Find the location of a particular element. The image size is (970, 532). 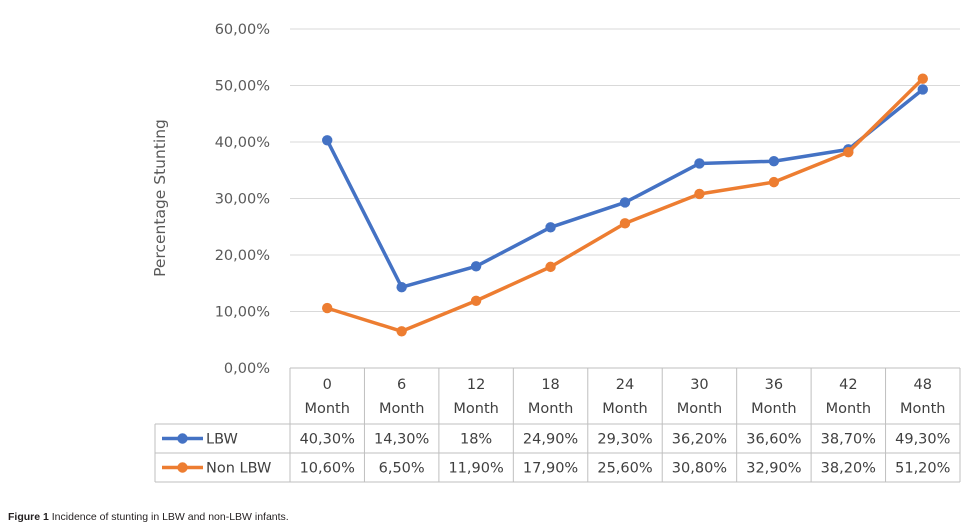

data-label: 24,90% is located at coordinates (550, 440).